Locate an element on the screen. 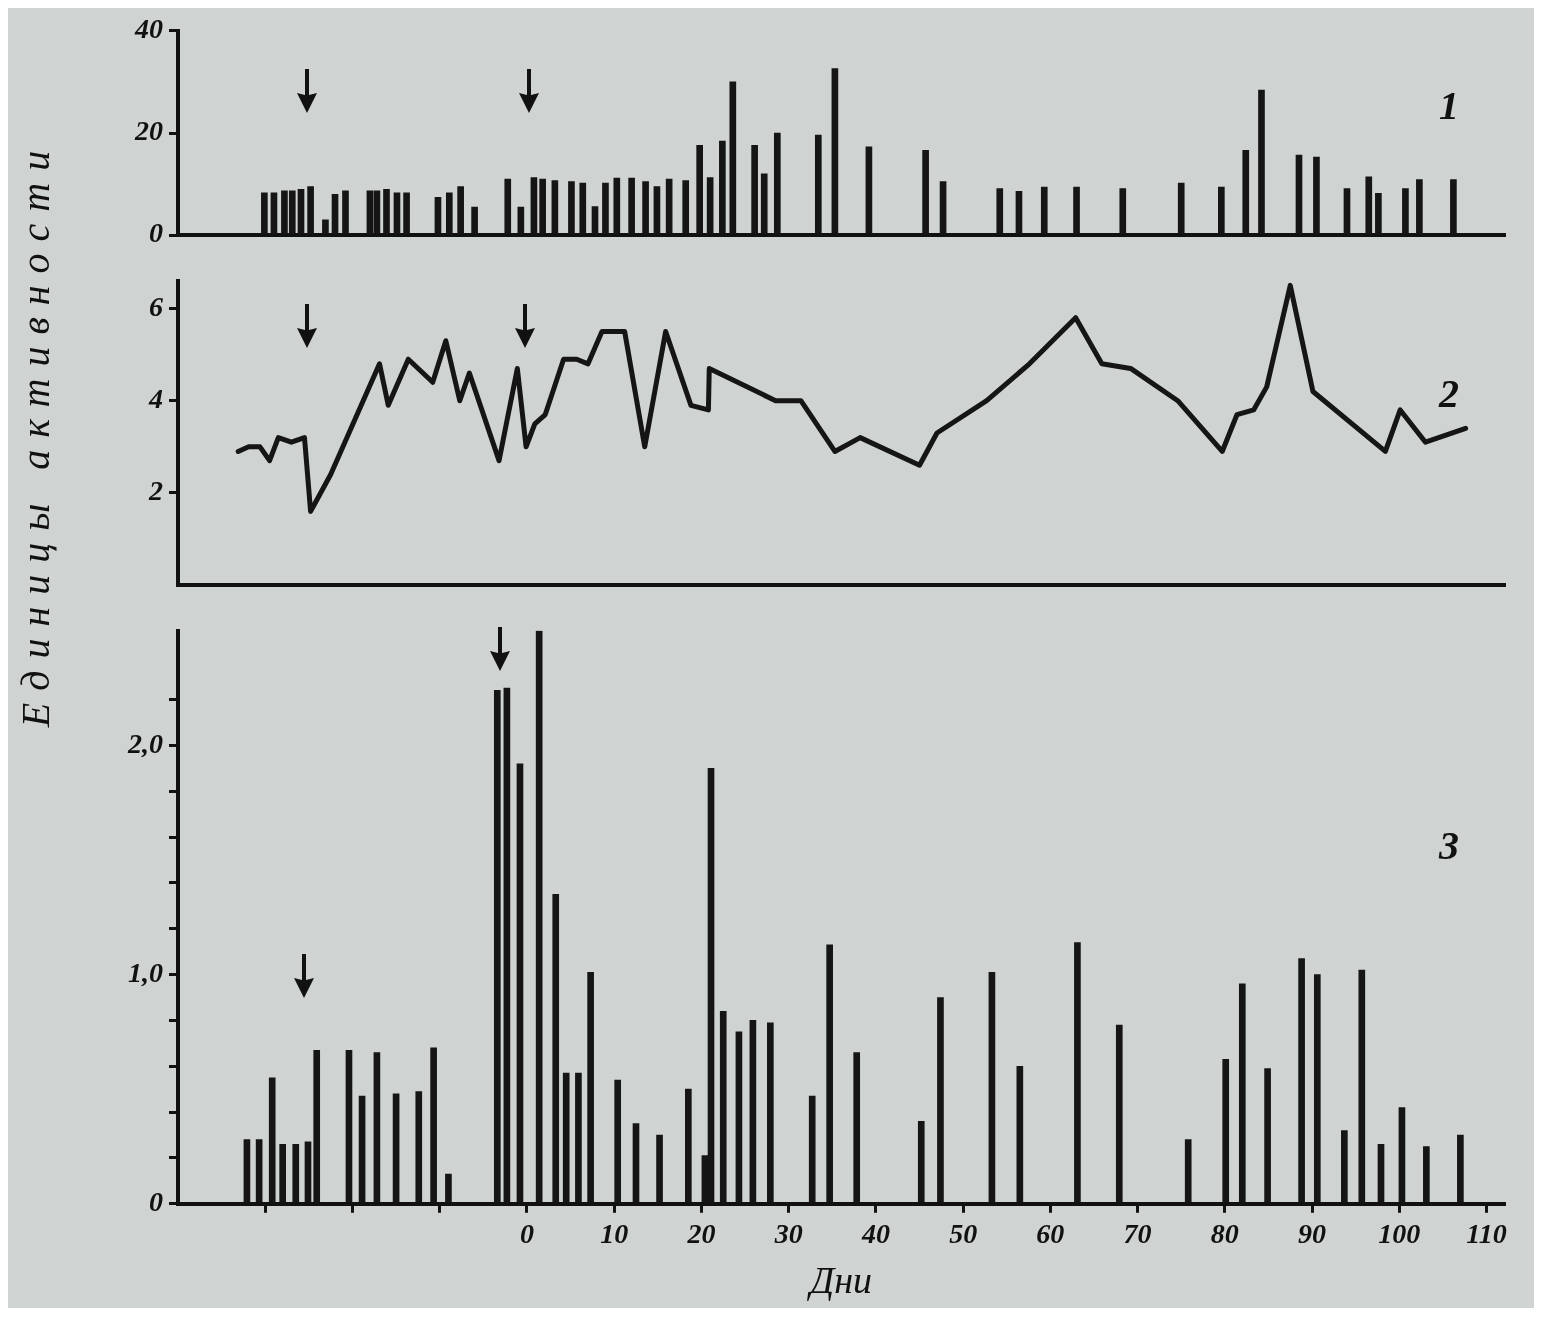  y-tick-label: 2,0 is located at coordinates (145, 743).